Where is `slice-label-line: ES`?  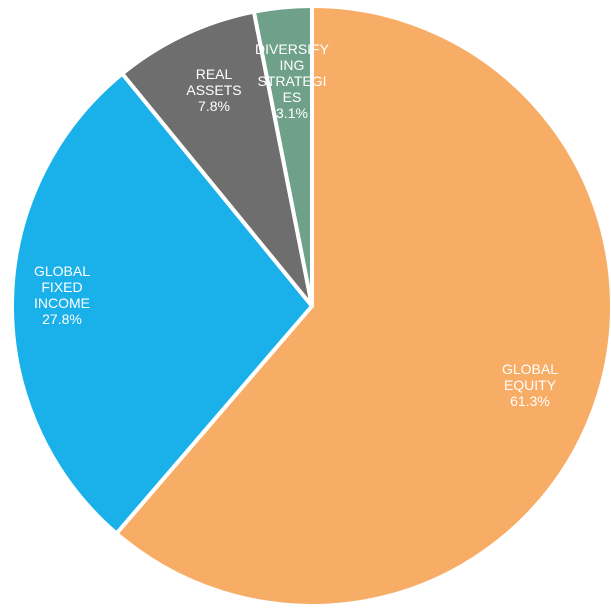
slice-label-line: ES is located at coordinates (292, 97).